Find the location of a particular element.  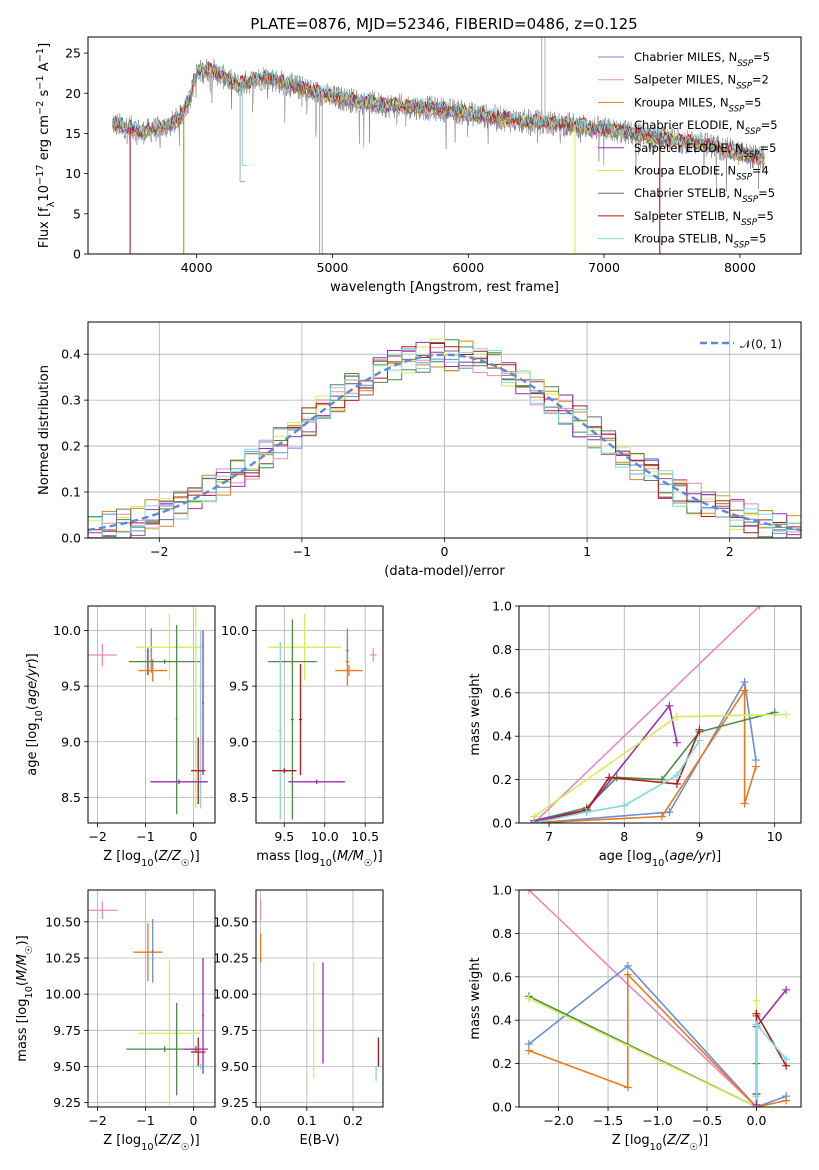

x-axis-label: age [log10(age/yr)] is located at coordinates (660, 859).